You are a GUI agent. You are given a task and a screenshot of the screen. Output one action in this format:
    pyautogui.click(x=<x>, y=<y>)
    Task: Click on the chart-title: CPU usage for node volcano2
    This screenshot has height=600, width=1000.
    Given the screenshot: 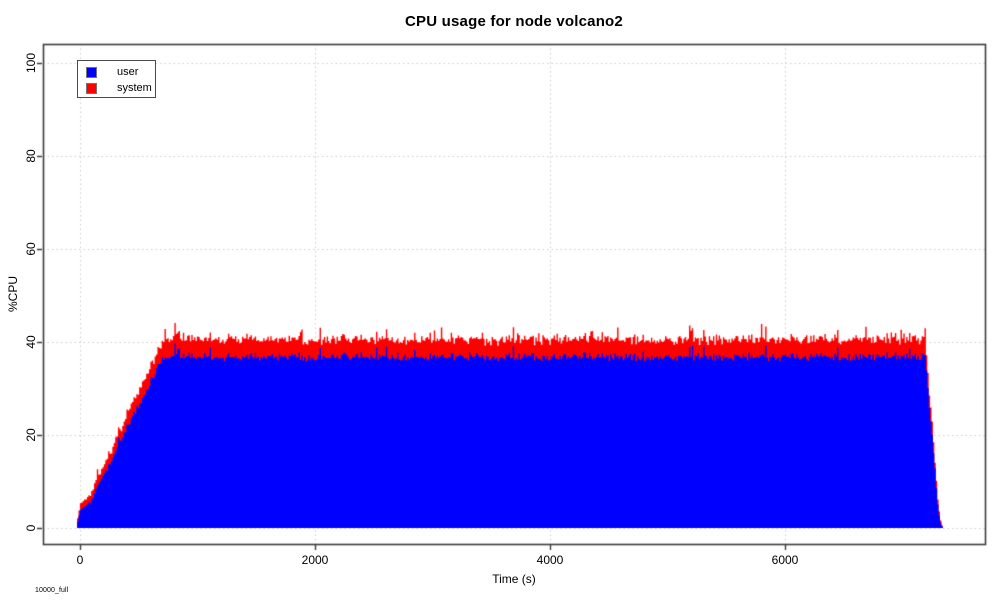 What is the action you would take?
    pyautogui.click(x=514, y=21)
    